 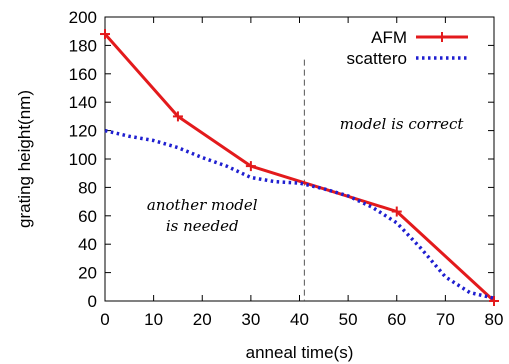 I want to click on y-tick-label: 160, so click(x=83, y=74).